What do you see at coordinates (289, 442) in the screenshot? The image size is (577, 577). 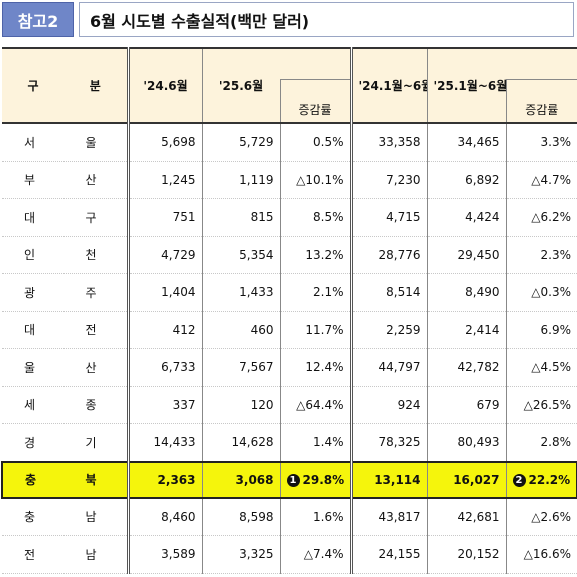 I see `table-row: 경 기 14,433 14,628 1.4% 78,325 80,493 2.8%` at bounding box center [289, 442].